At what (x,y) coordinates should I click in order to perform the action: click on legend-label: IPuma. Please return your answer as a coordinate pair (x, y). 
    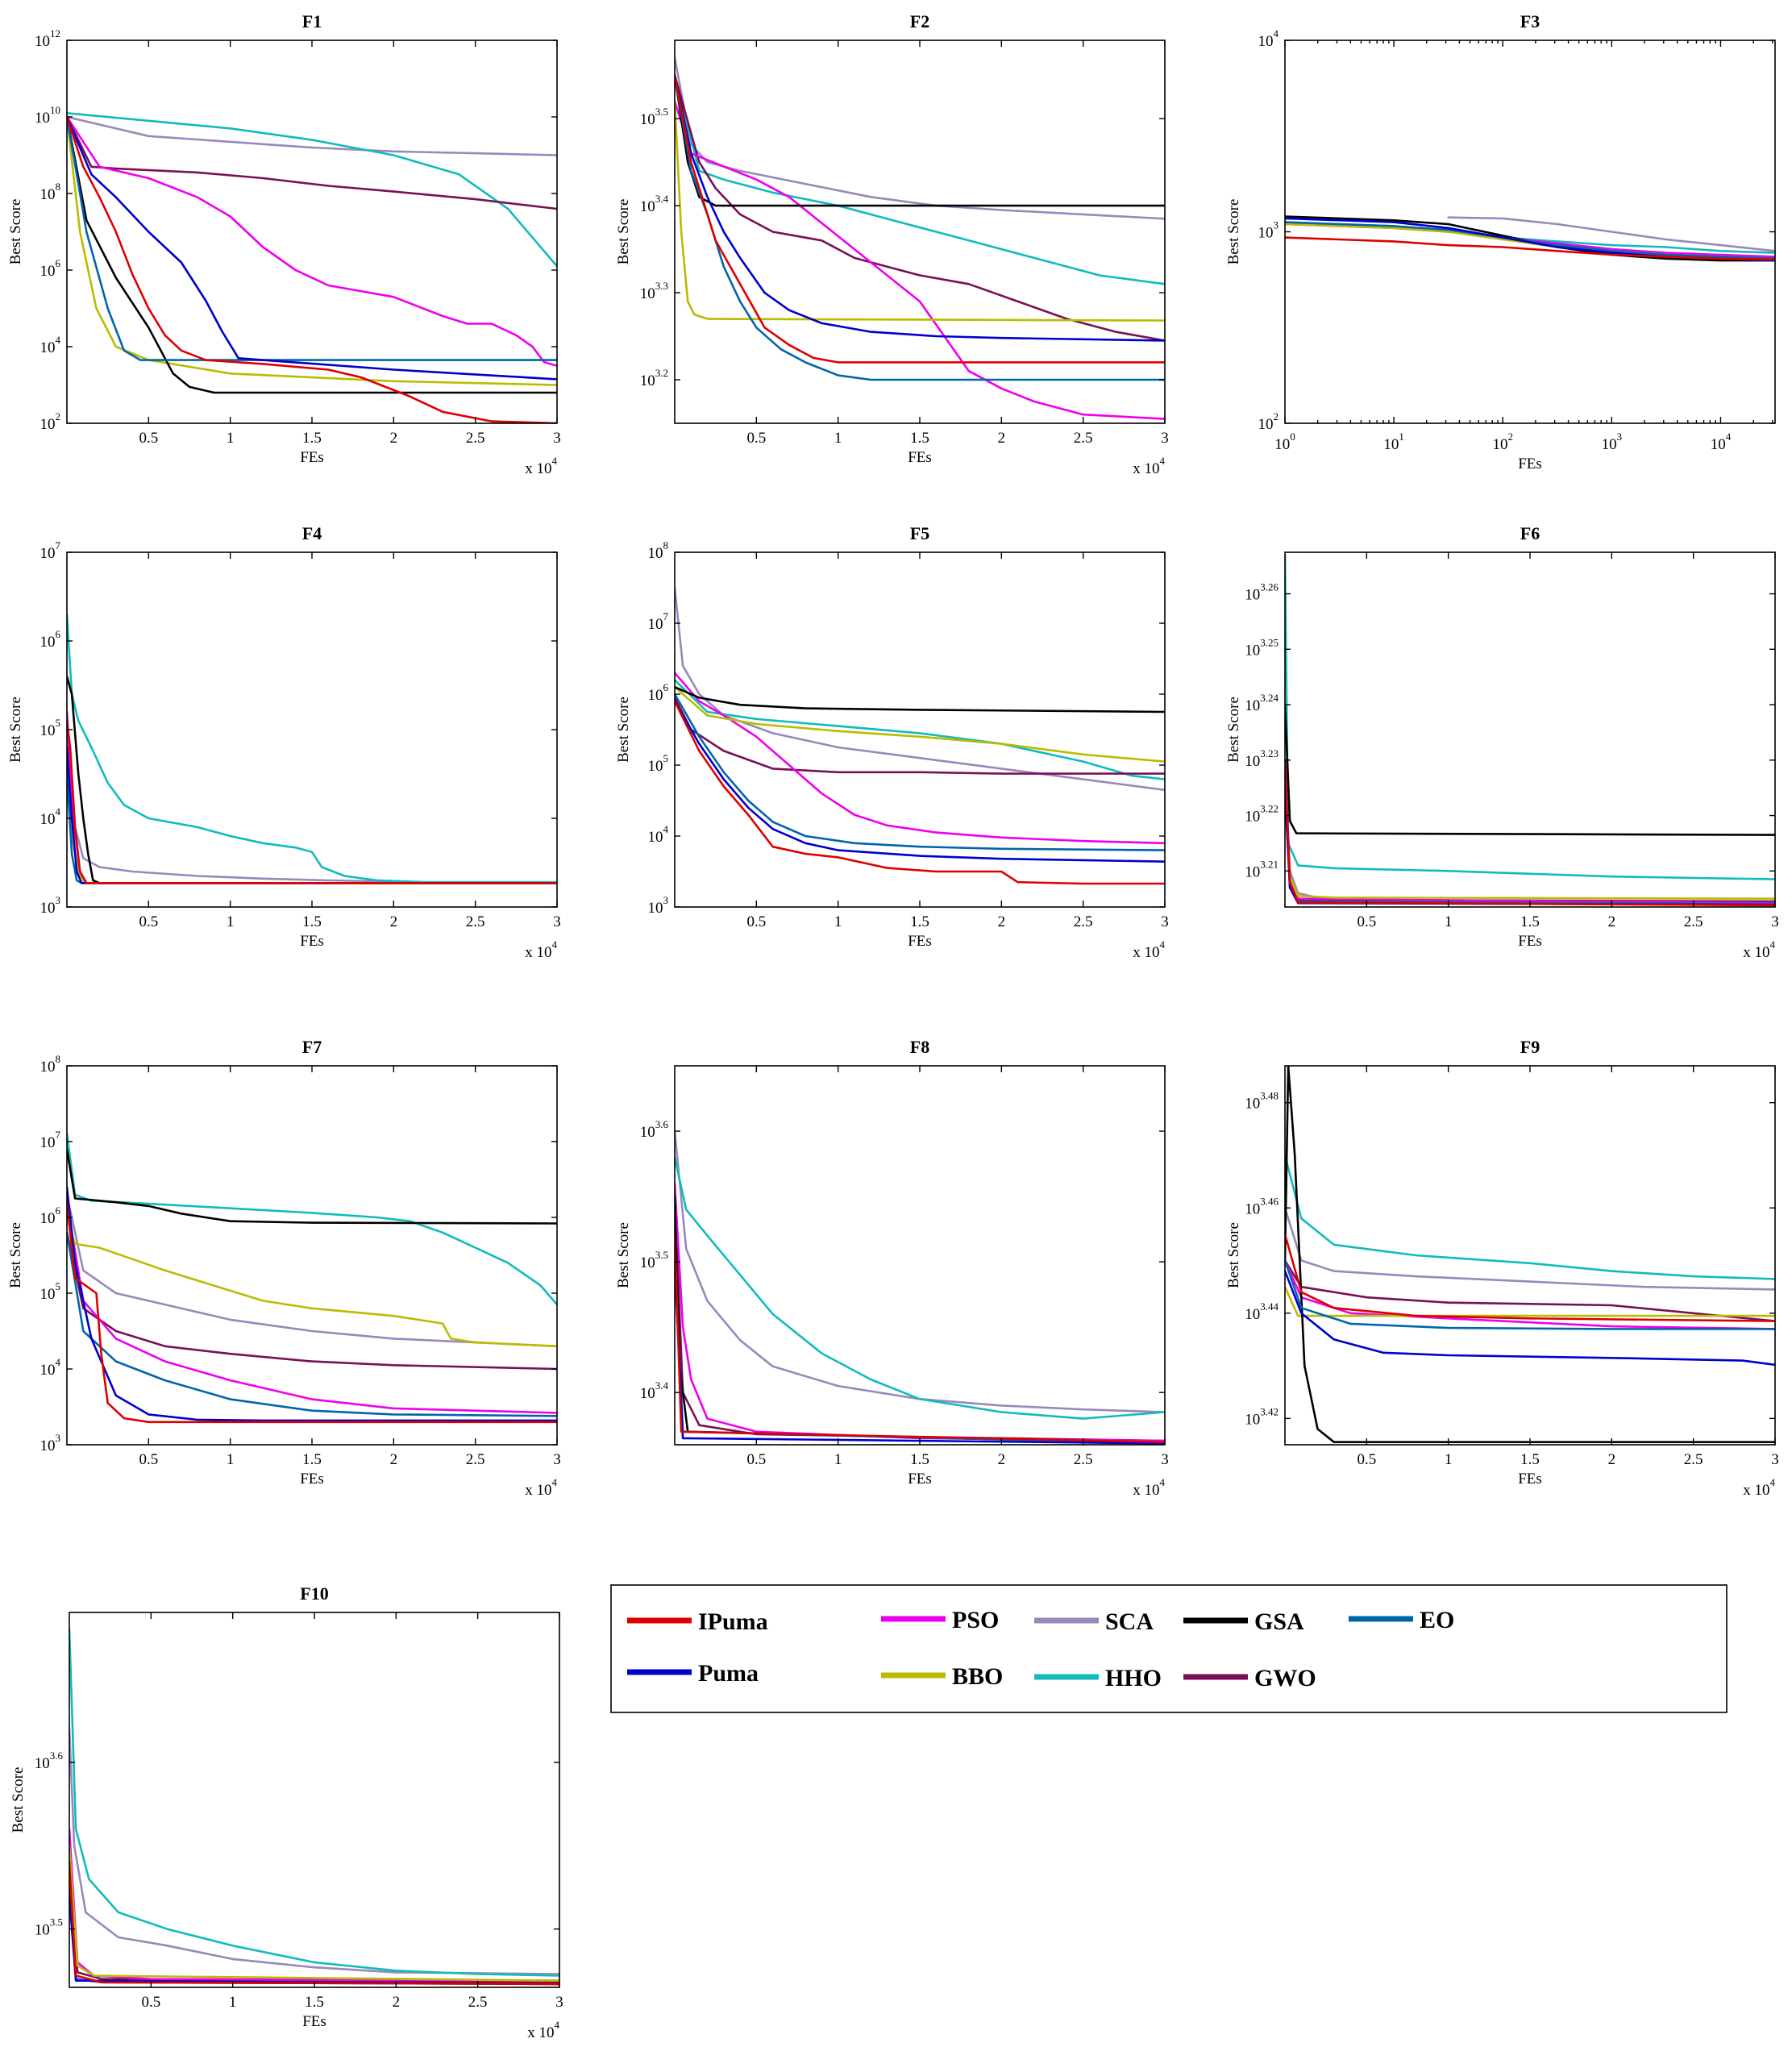
    Looking at the image, I should click on (733, 1622).